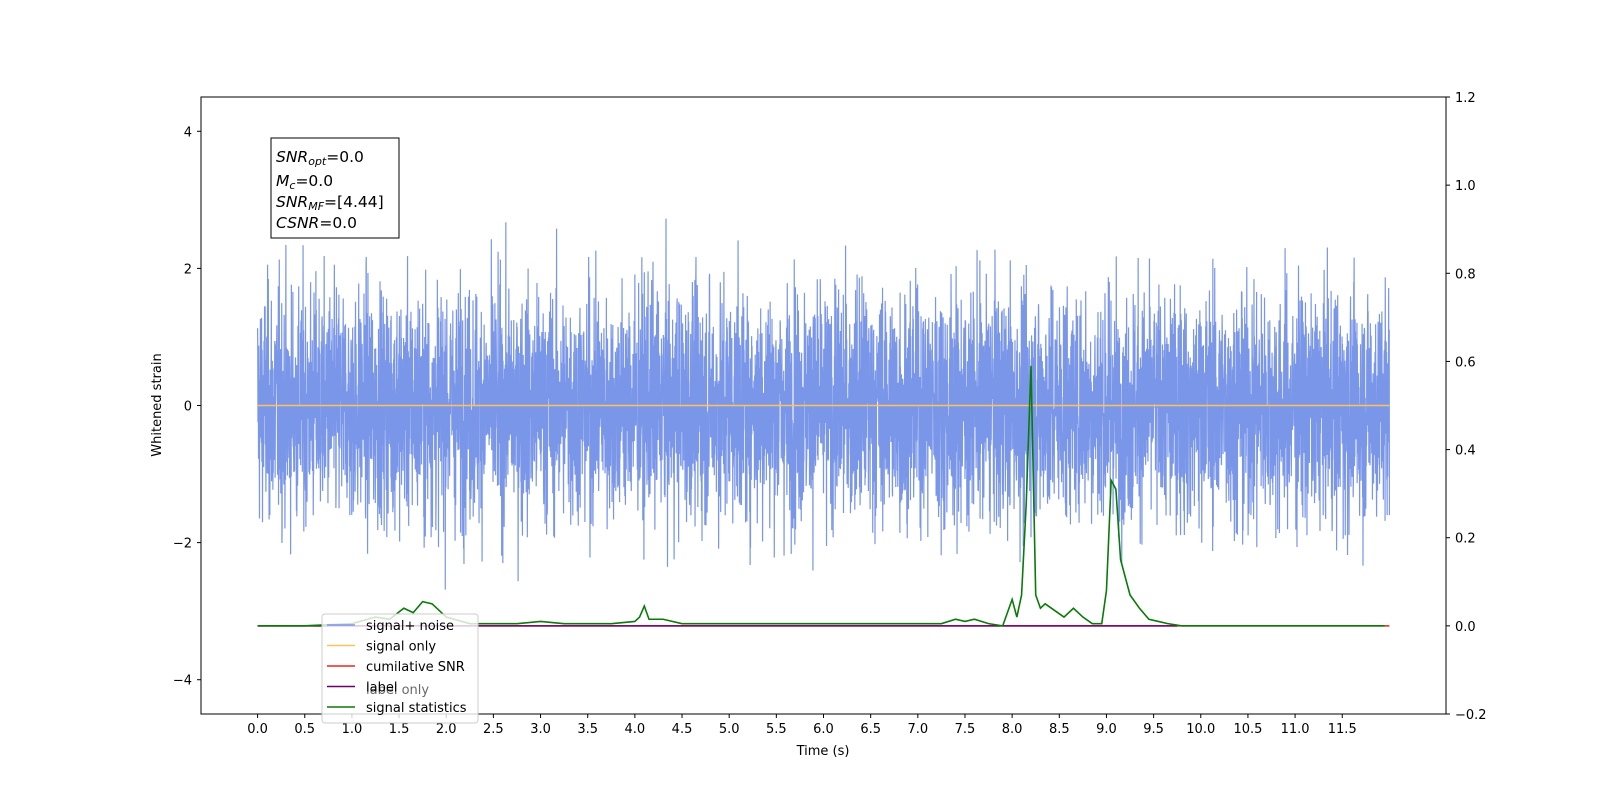 The width and height of the screenshot is (1600, 800). I want to click on x-axis-label: Time (s), so click(823, 751).